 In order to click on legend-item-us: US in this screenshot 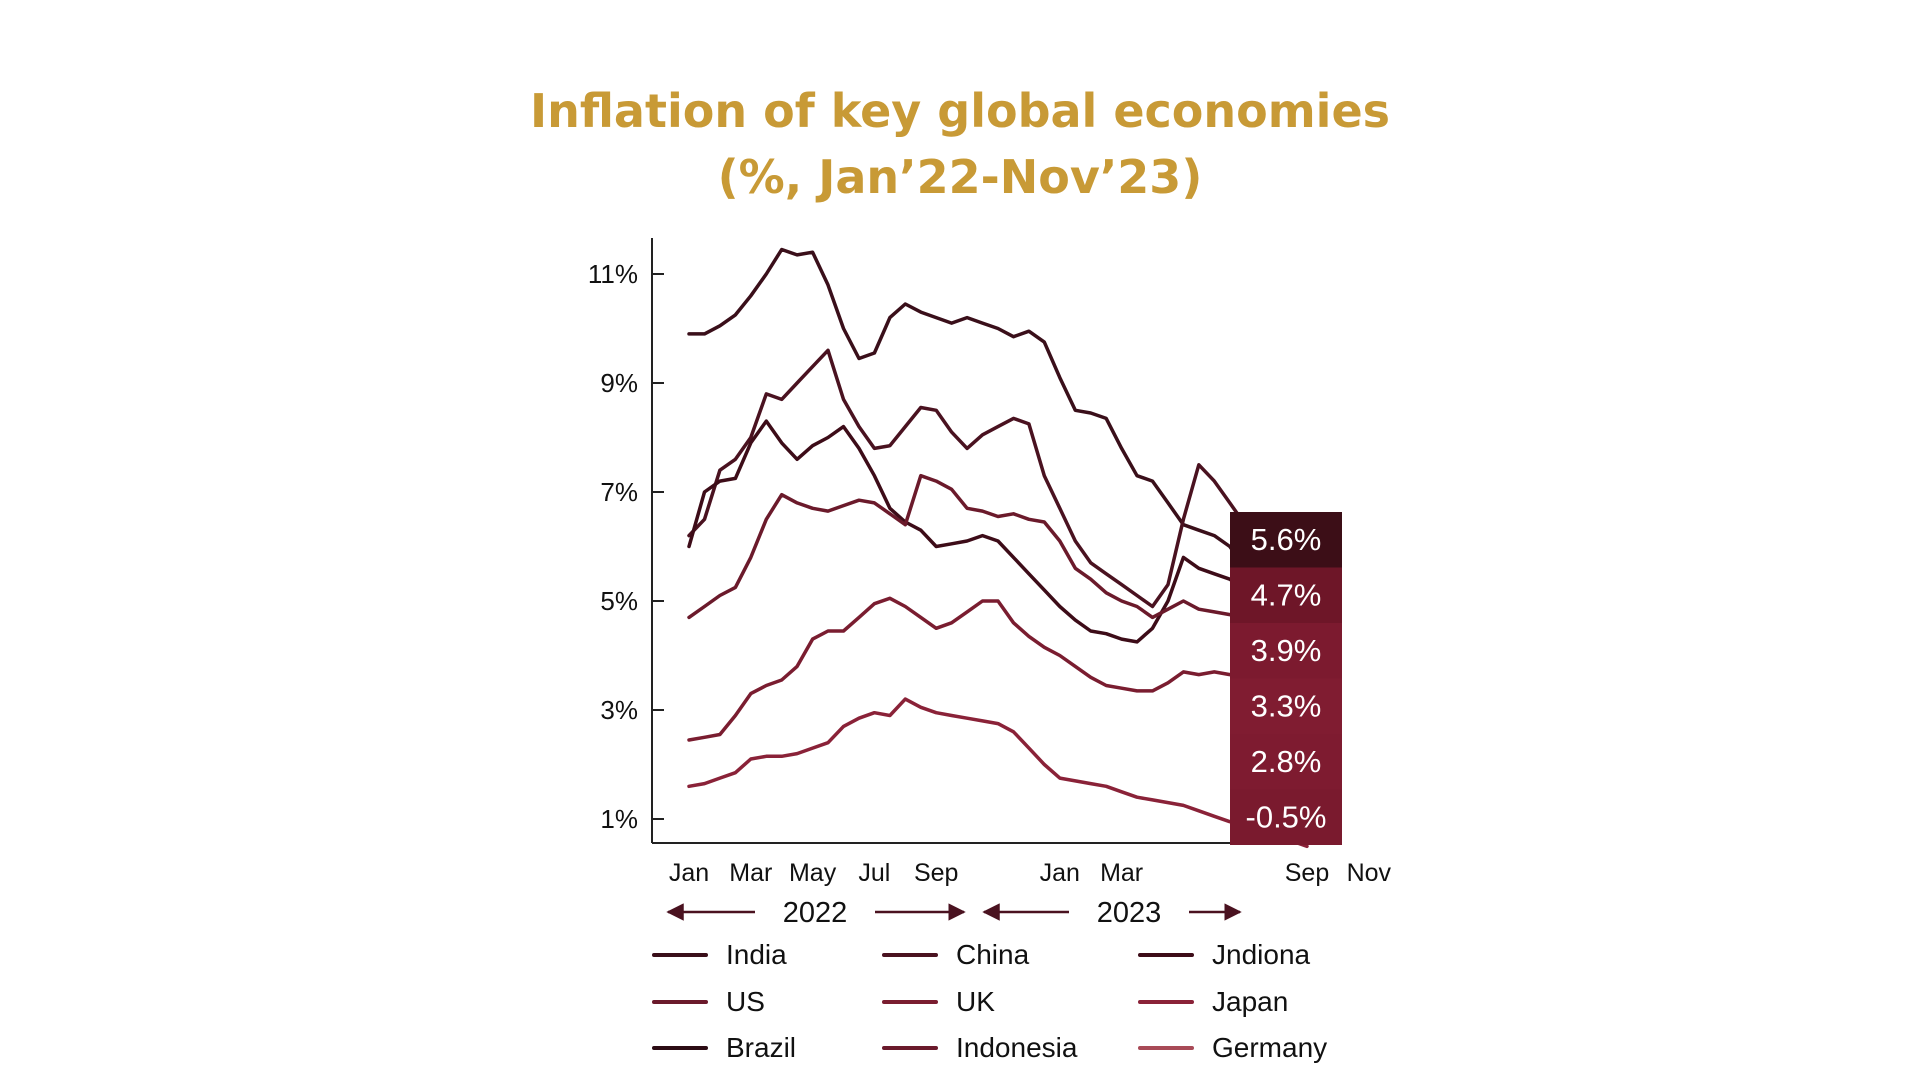, I will do `click(708, 1002)`.